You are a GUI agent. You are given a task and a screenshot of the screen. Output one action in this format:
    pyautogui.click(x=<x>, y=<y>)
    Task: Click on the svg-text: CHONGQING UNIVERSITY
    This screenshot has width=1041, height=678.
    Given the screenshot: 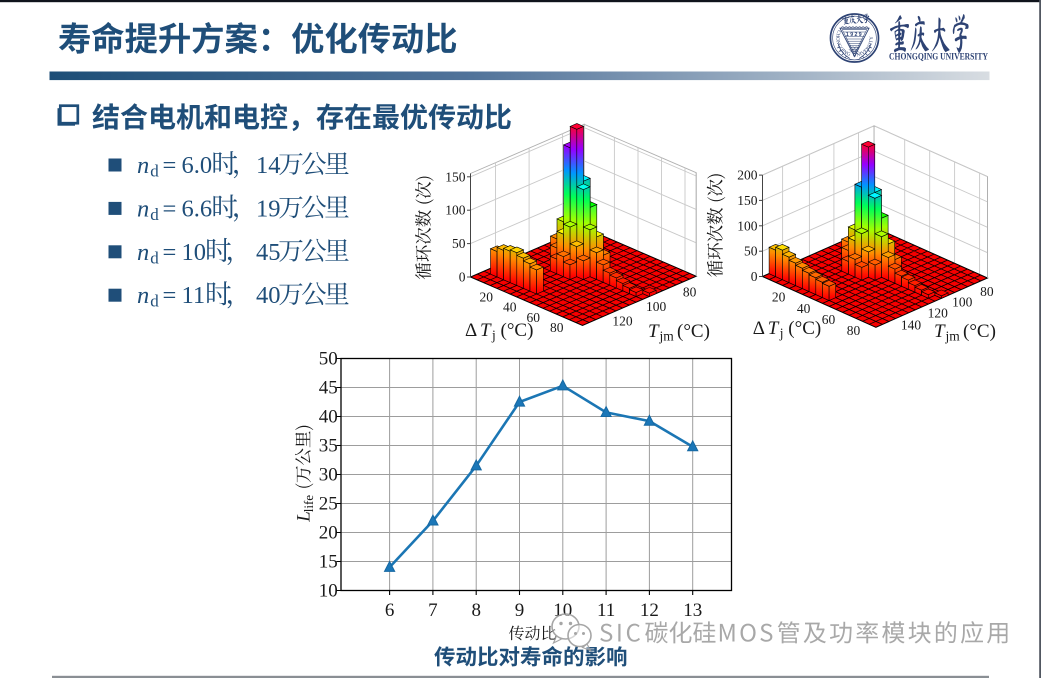 What is the action you would take?
    pyautogui.click(x=938, y=56)
    